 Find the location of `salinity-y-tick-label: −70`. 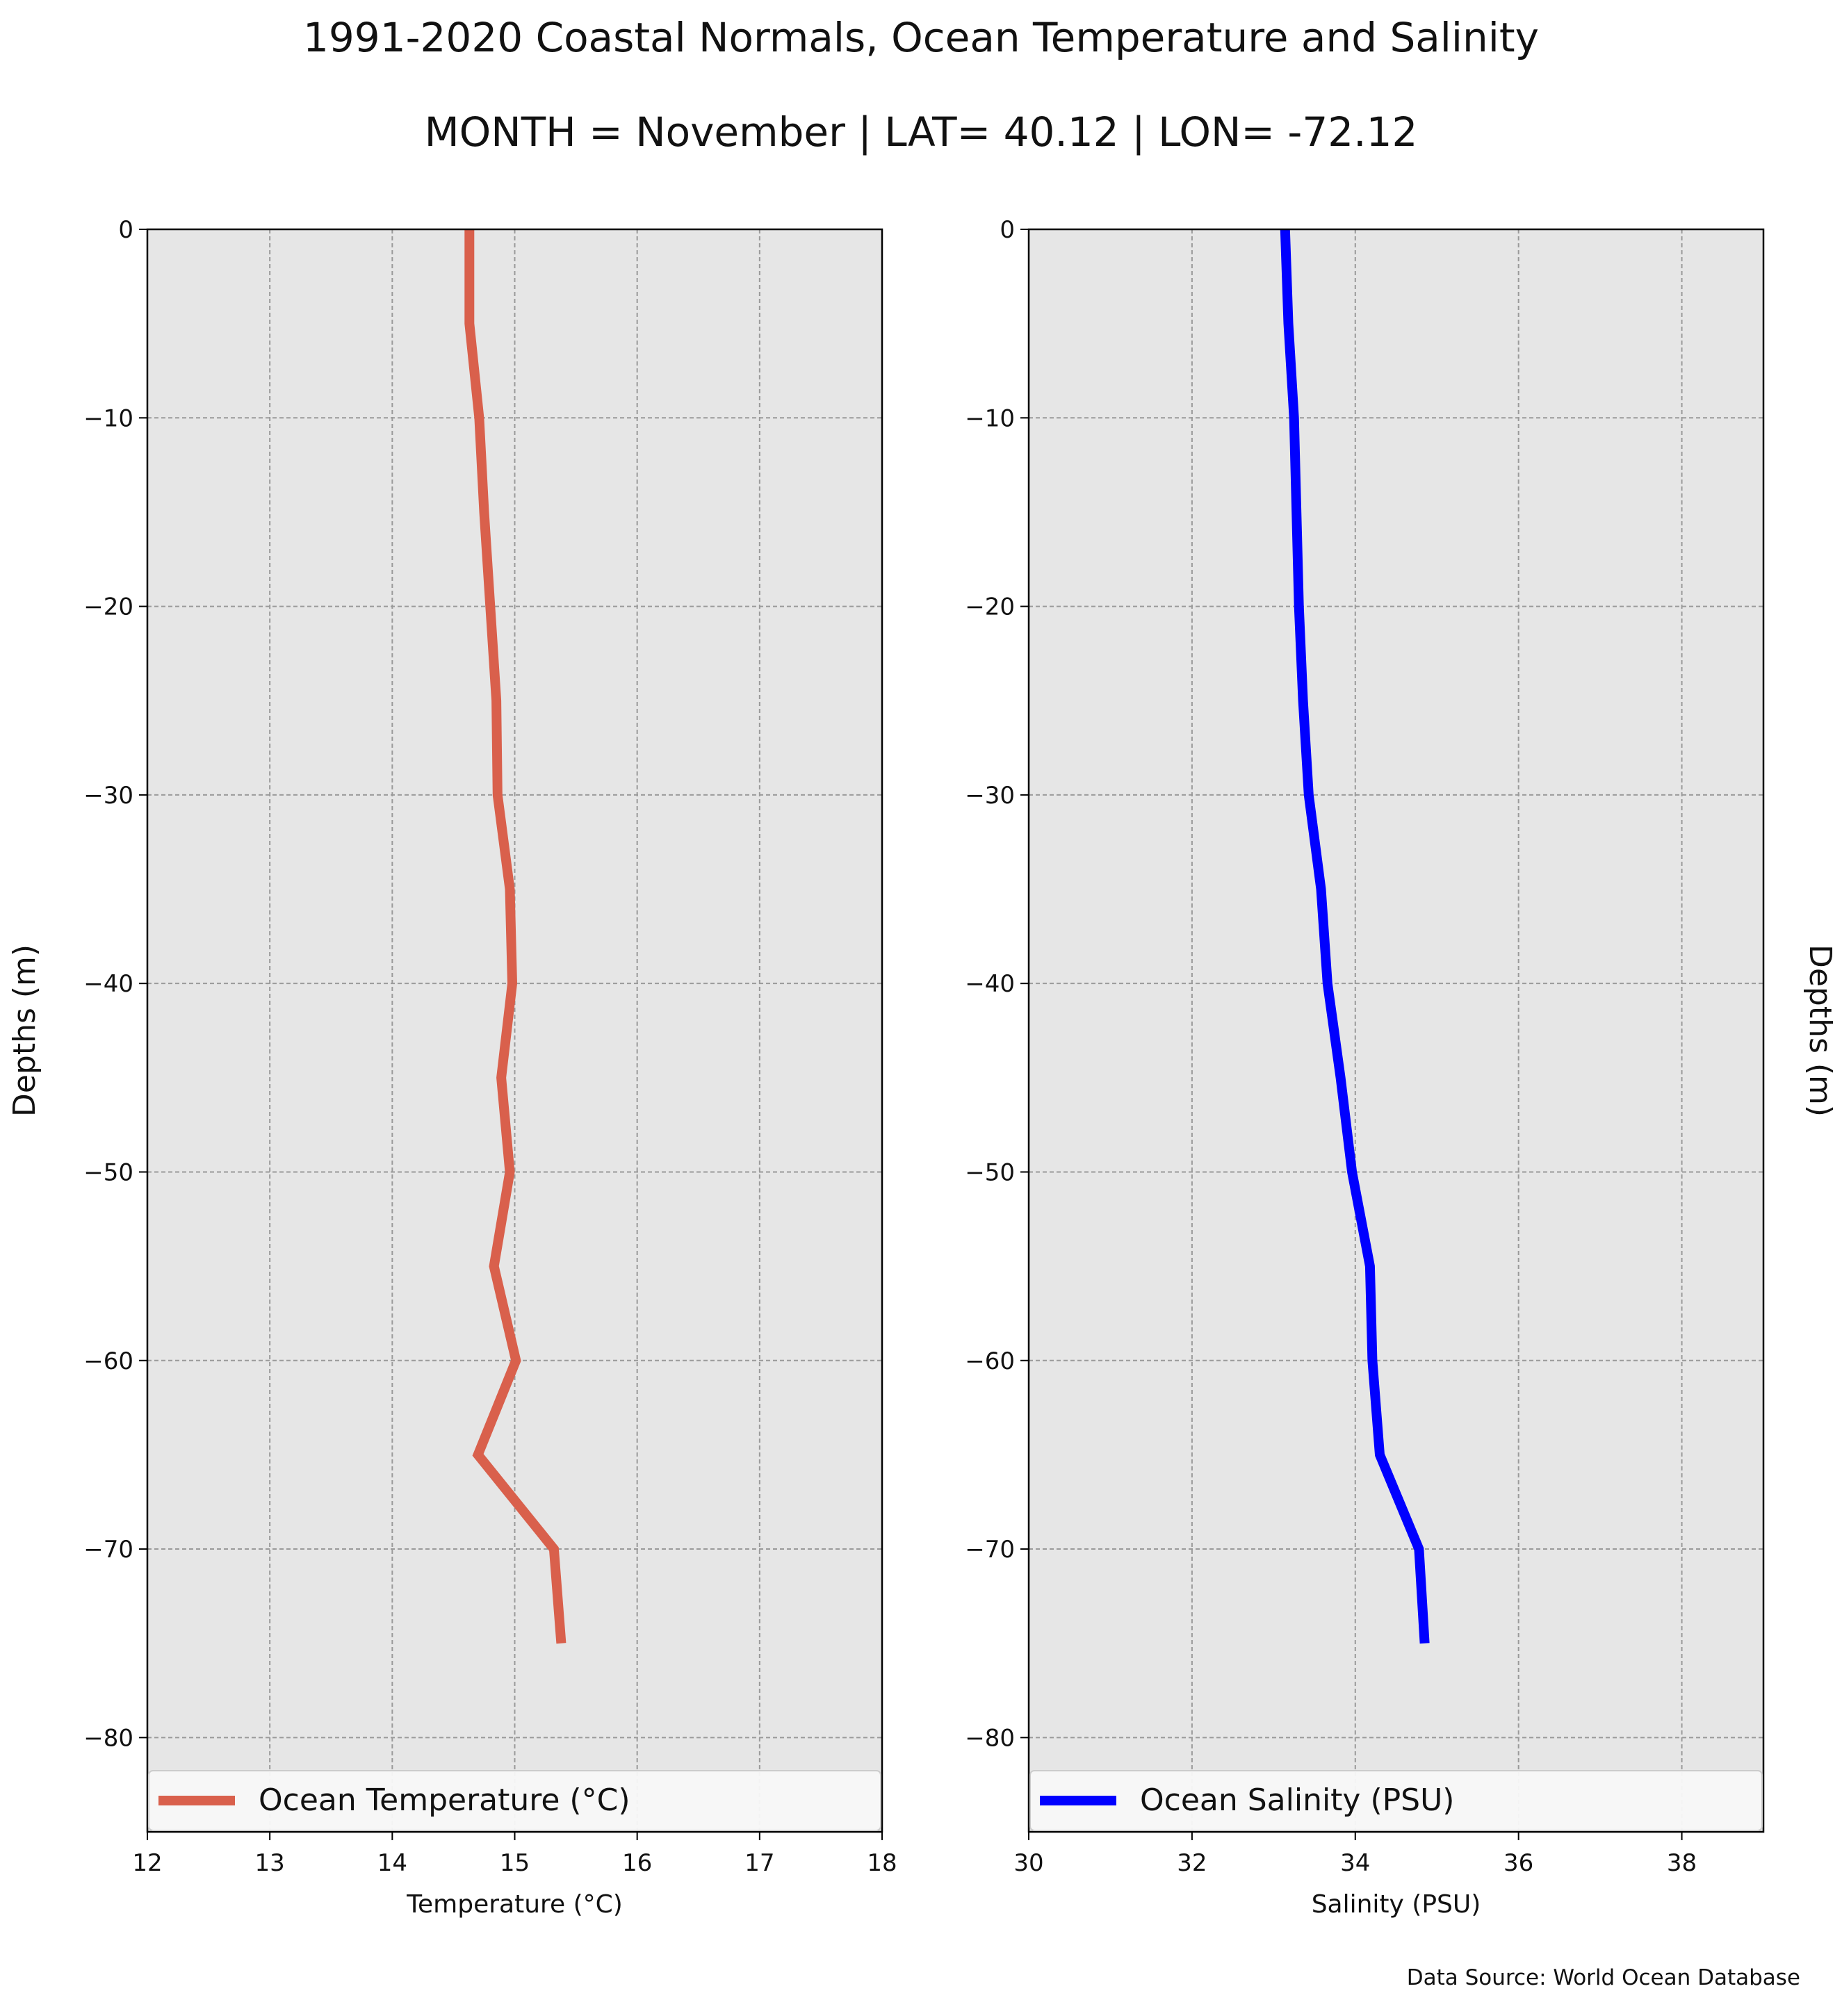

salinity-y-tick-label: −70 is located at coordinates (990, 1550).